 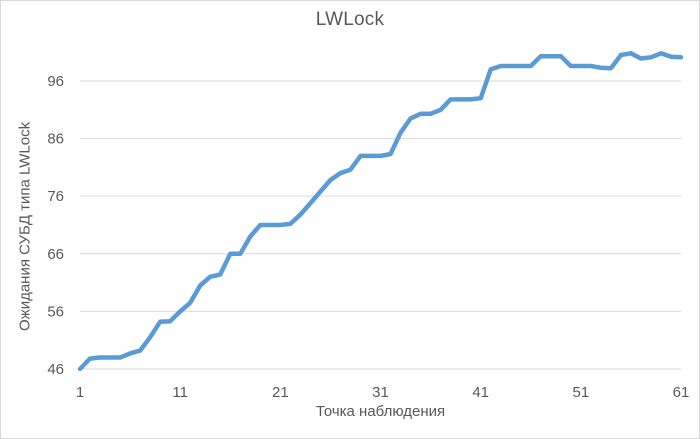 What do you see at coordinates (380, 411) in the screenshot?
I see `x-axis-title: Точка наблюдения` at bounding box center [380, 411].